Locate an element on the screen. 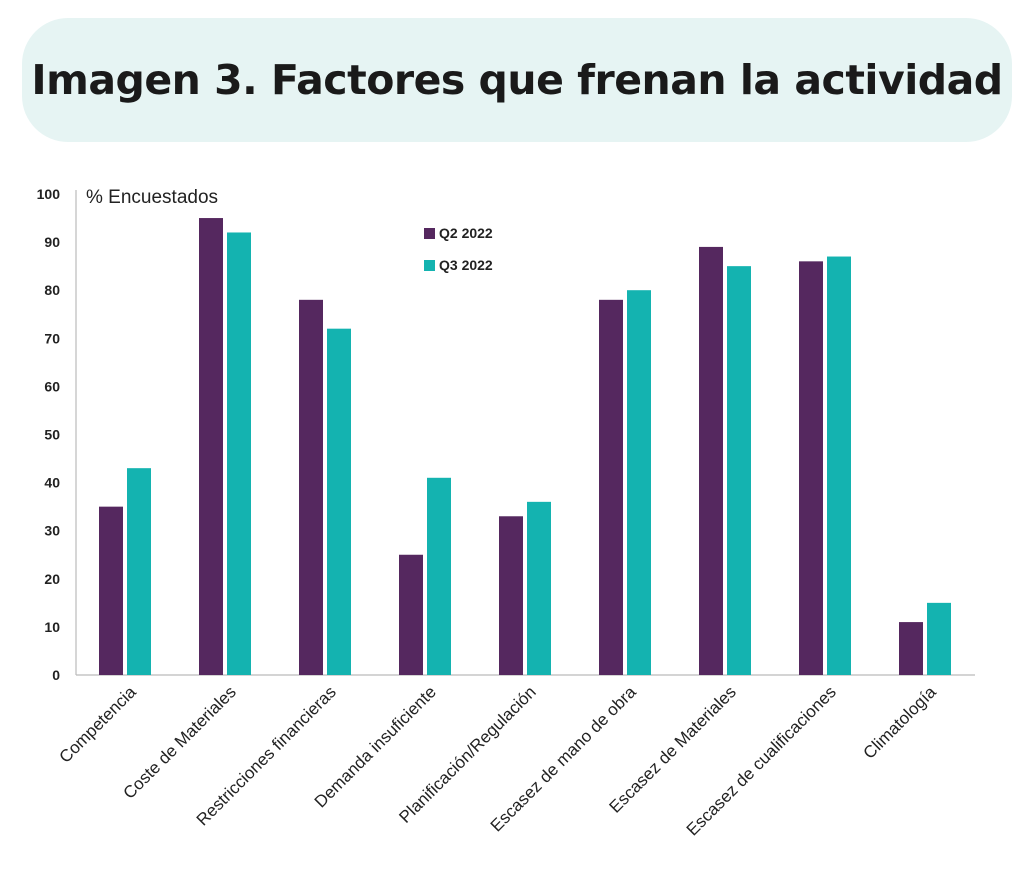 The width and height of the screenshot is (1024, 879). y-tick-label: 80 is located at coordinates (52, 290).